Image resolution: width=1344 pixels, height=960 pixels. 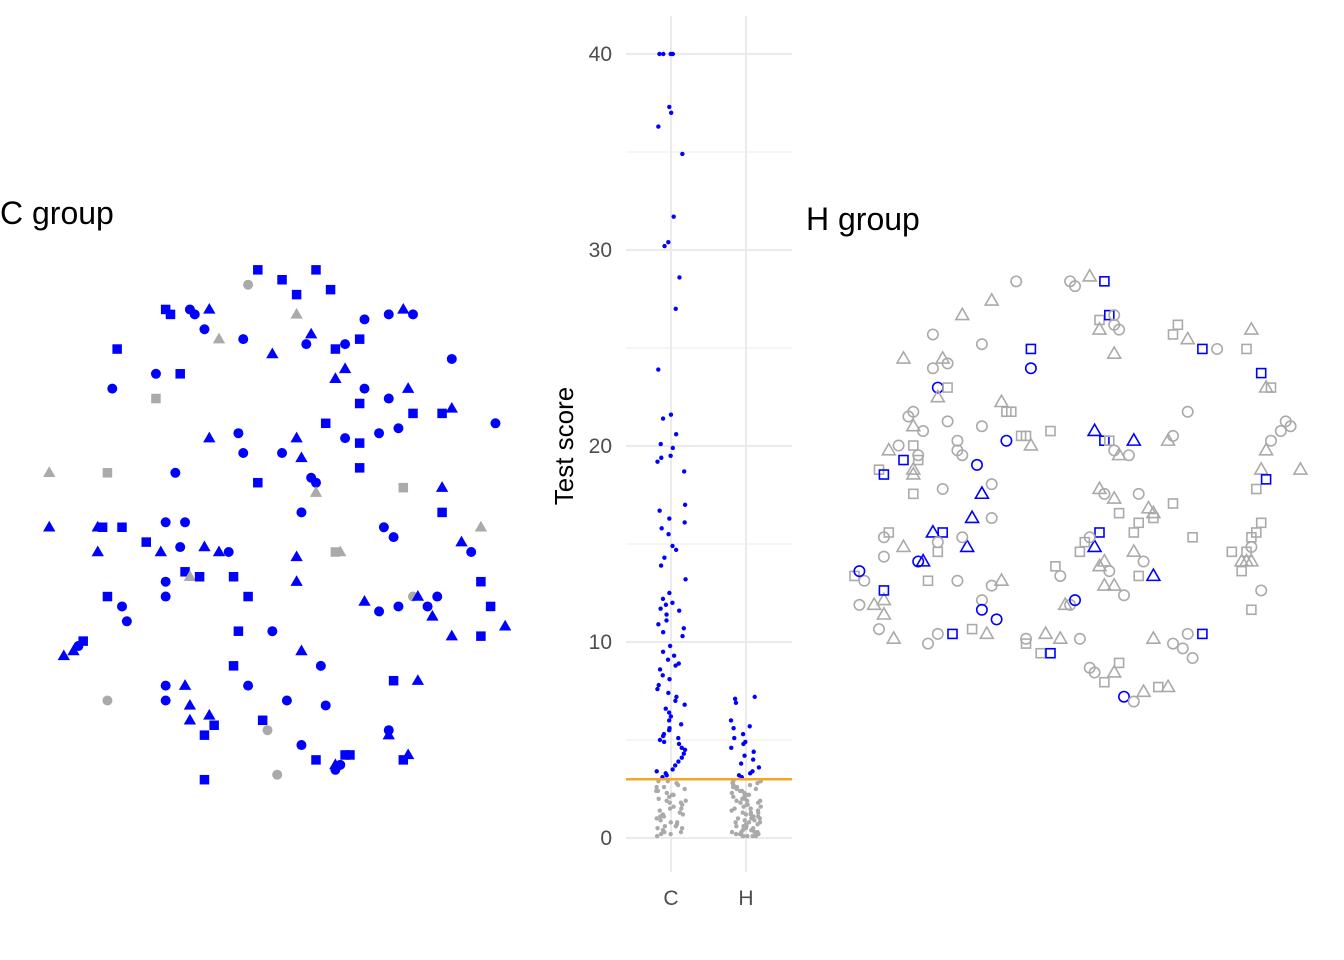 What do you see at coordinates (564, 446) in the screenshot?
I see `y-axis-title: Test score` at bounding box center [564, 446].